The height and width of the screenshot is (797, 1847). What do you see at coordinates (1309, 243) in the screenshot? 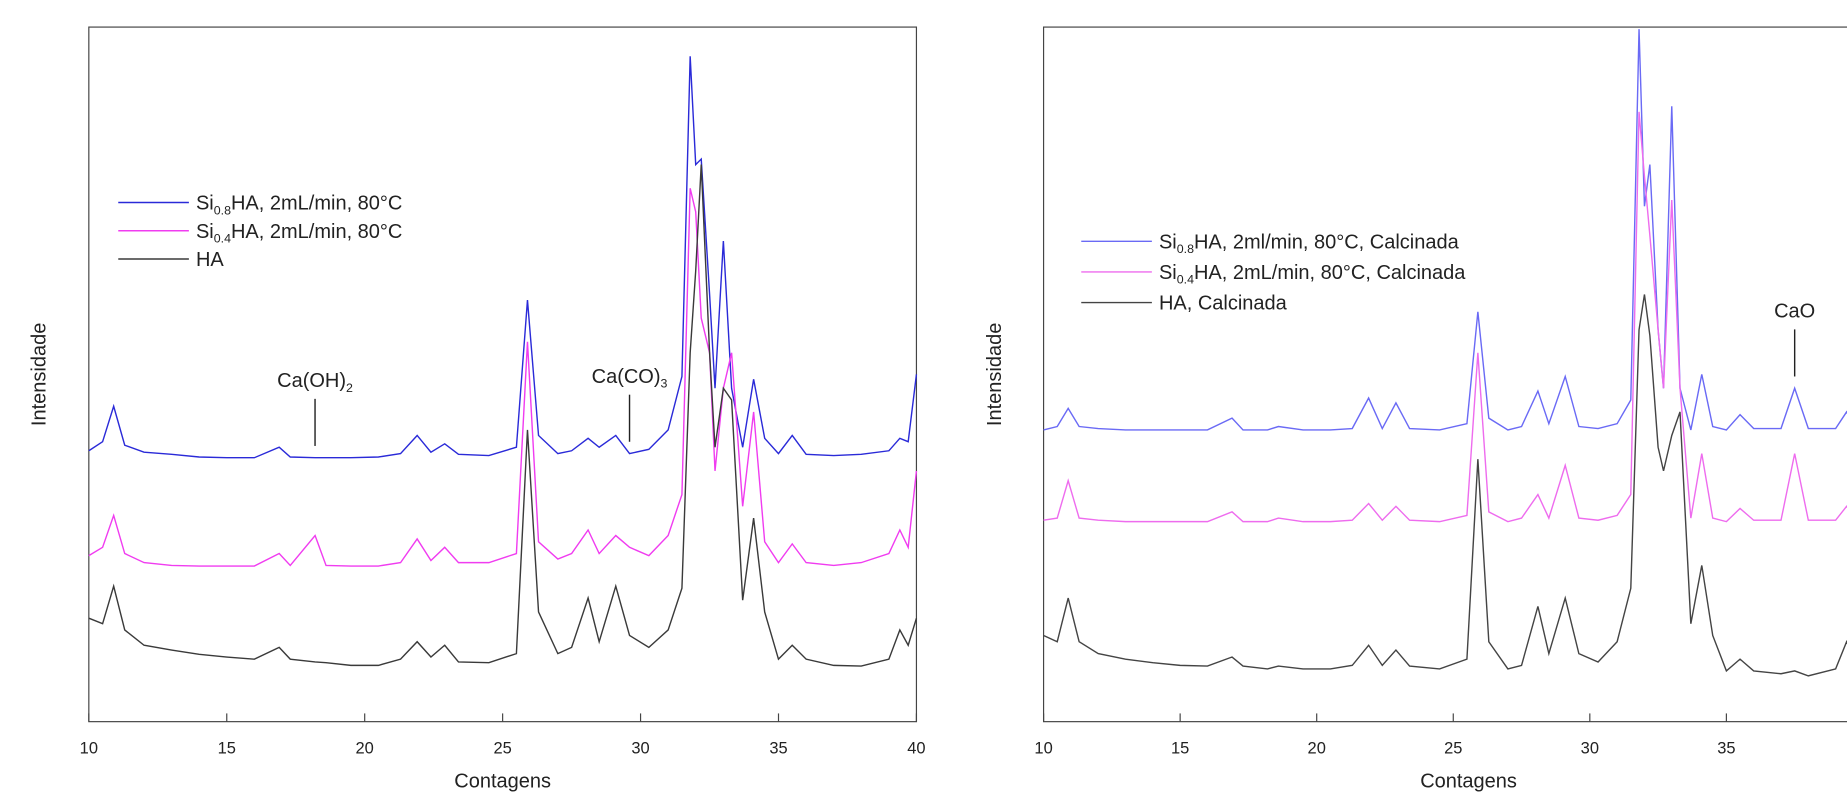
I see `legend-label: Si0.8HA, 2ml/min, 80°C, Calcinada` at bounding box center [1309, 243].